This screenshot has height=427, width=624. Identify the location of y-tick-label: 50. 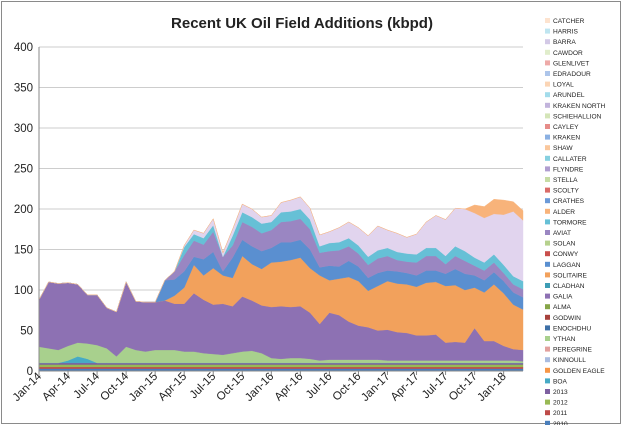
(26, 332).